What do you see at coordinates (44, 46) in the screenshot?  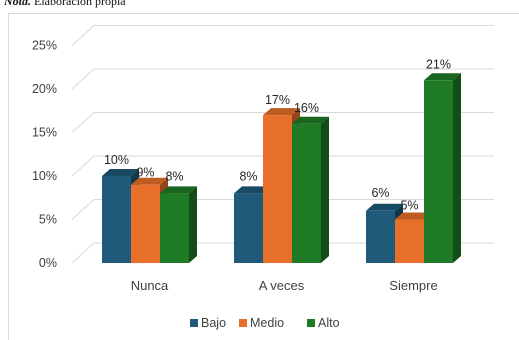 I see `y-tick-label: 25%` at bounding box center [44, 46].